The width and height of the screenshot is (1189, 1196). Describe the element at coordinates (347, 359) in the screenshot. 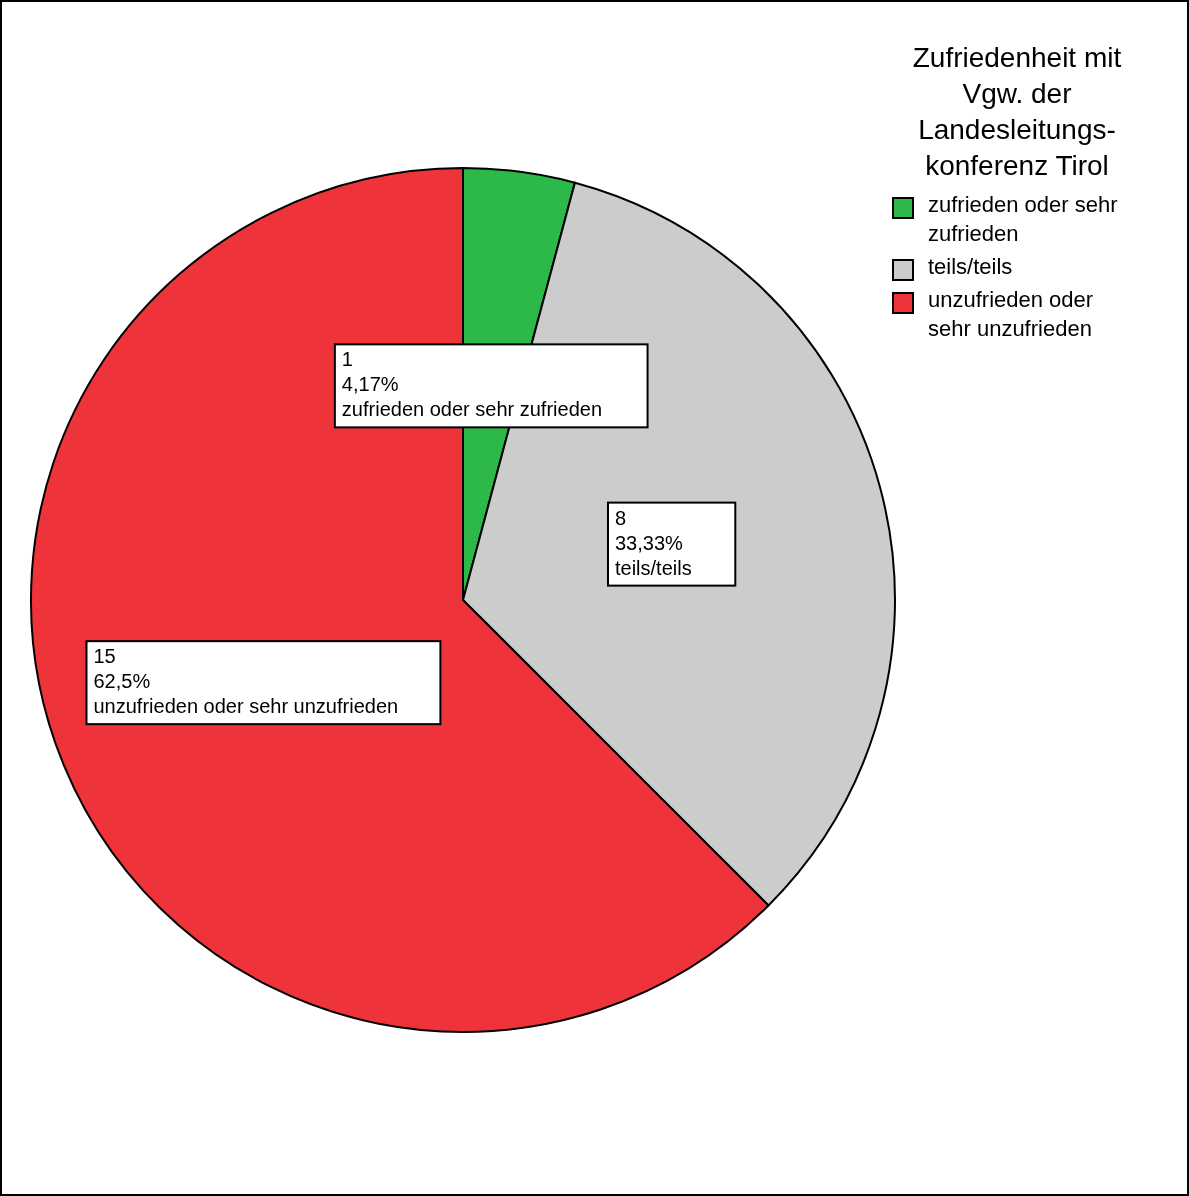

I see `text: 1` at that location.